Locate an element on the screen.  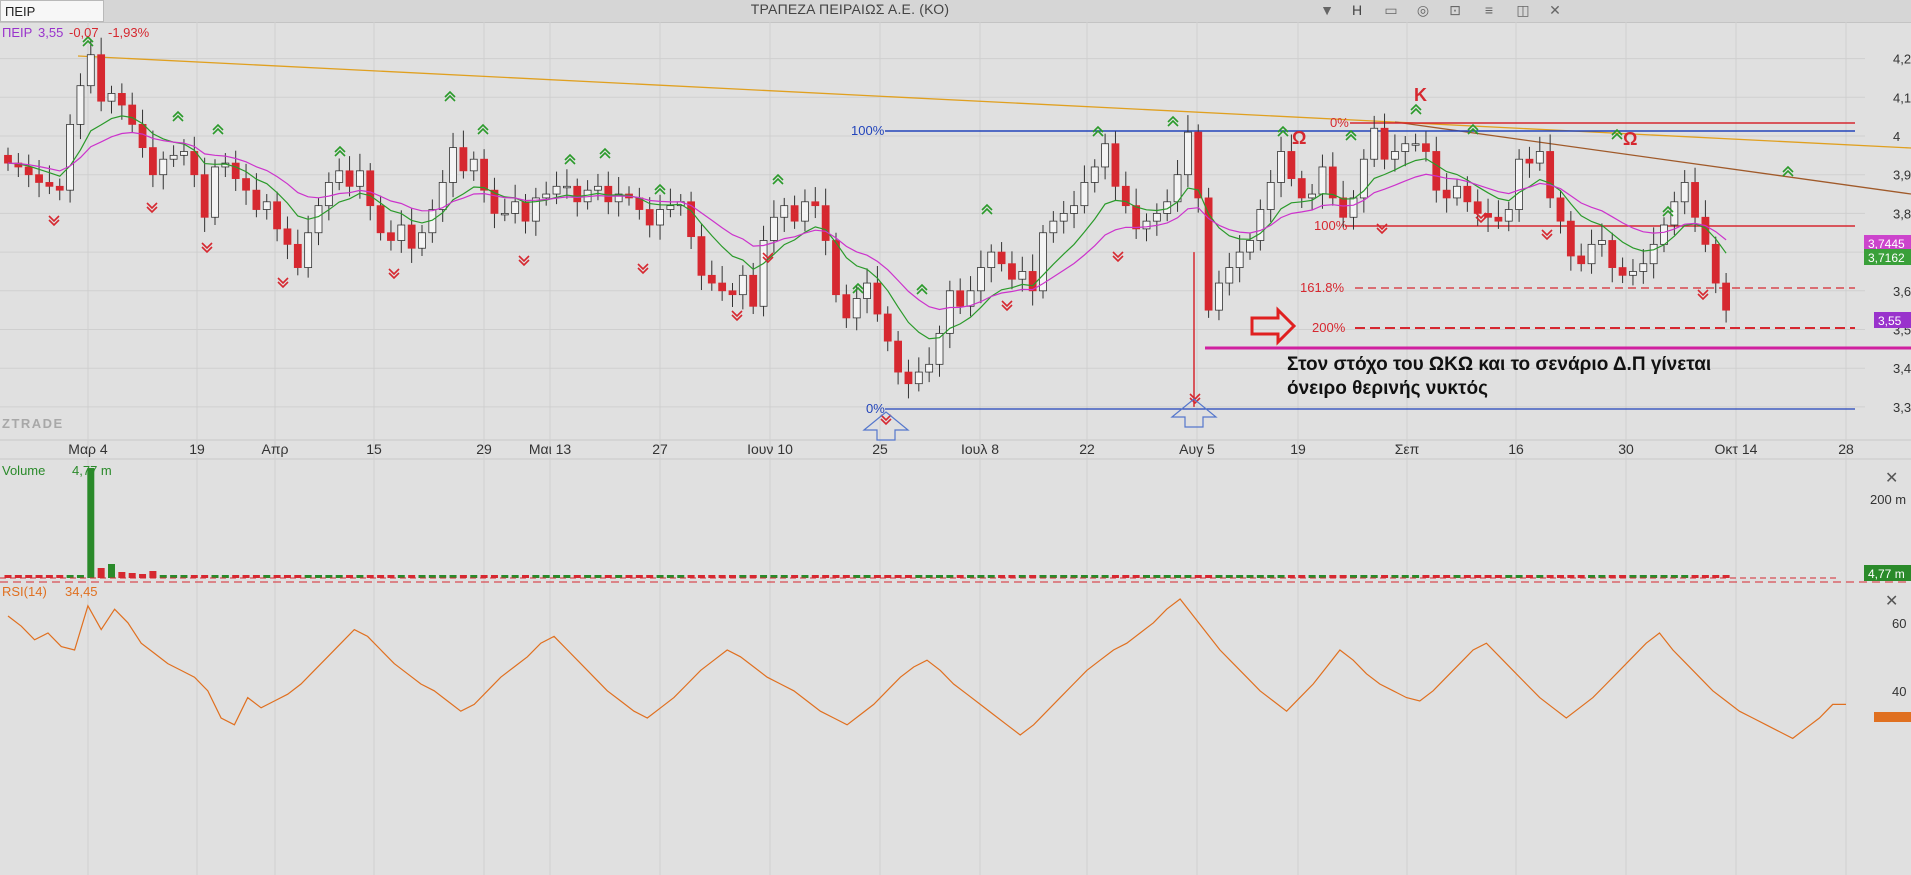
lock-icon: ⊡ is located at coordinates (1455, 10).